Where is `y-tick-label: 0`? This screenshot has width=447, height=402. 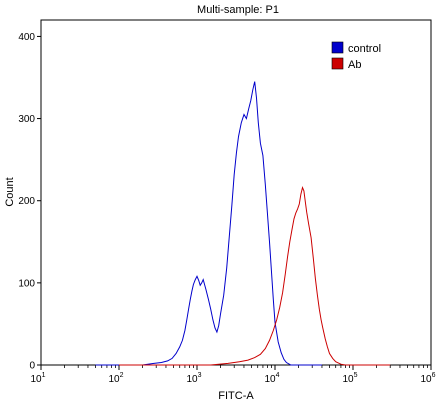
y-tick-label: 0 is located at coordinates (32, 366).